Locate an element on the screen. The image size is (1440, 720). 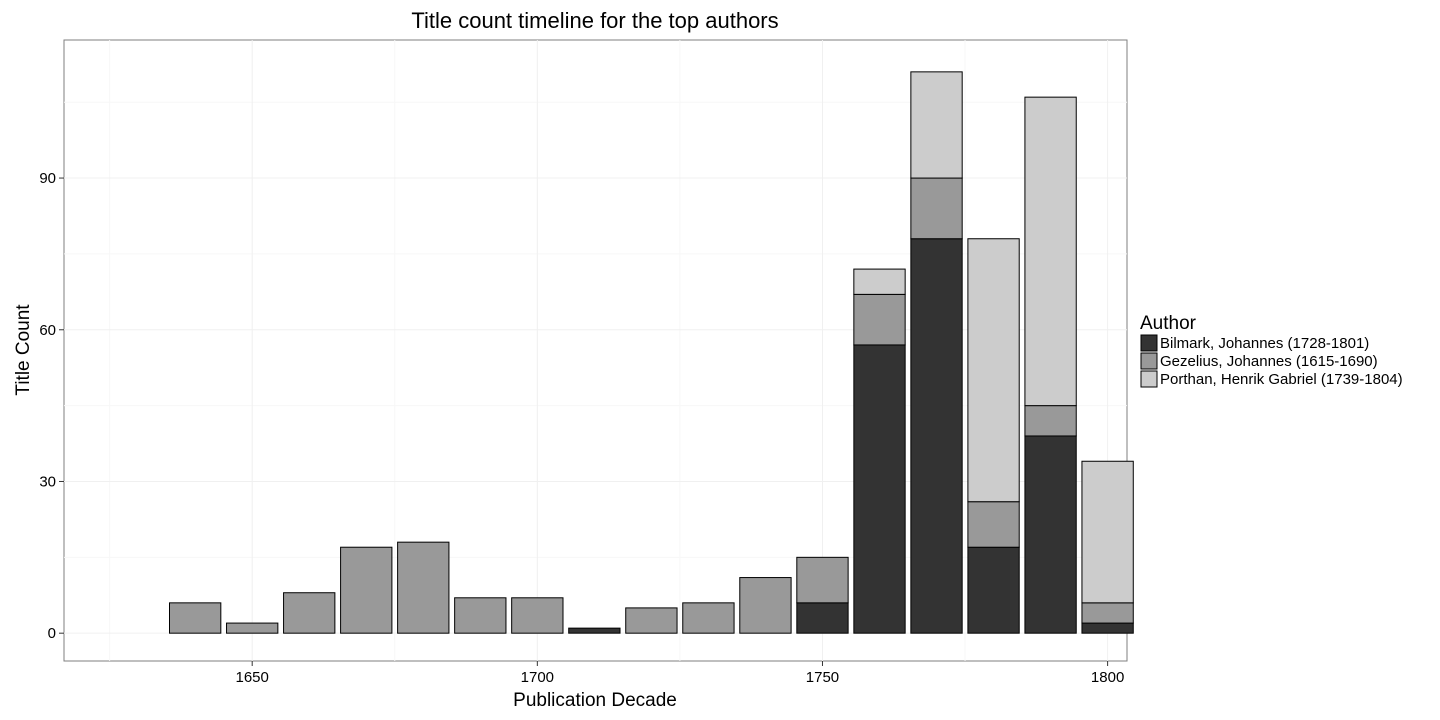
y-tick-label: 90 is located at coordinates (47, 178).